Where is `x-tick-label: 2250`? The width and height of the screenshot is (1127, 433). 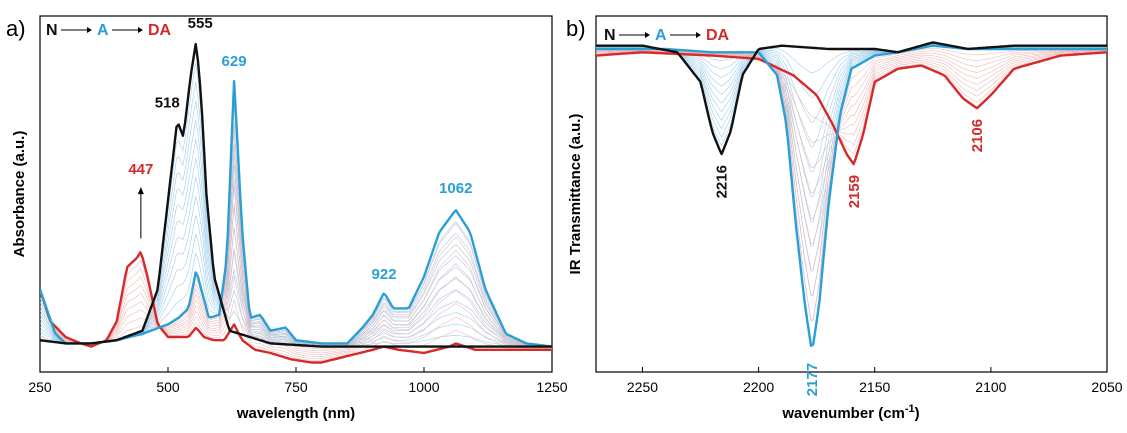
x-tick-label: 2250 is located at coordinates (642, 387).